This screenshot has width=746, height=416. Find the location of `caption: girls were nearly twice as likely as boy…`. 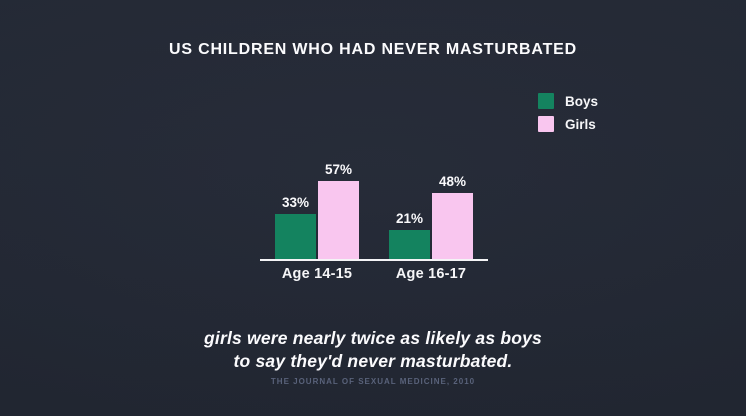

caption: girls were nearly twice as likely as boy… is located at coordinates (373, 349).